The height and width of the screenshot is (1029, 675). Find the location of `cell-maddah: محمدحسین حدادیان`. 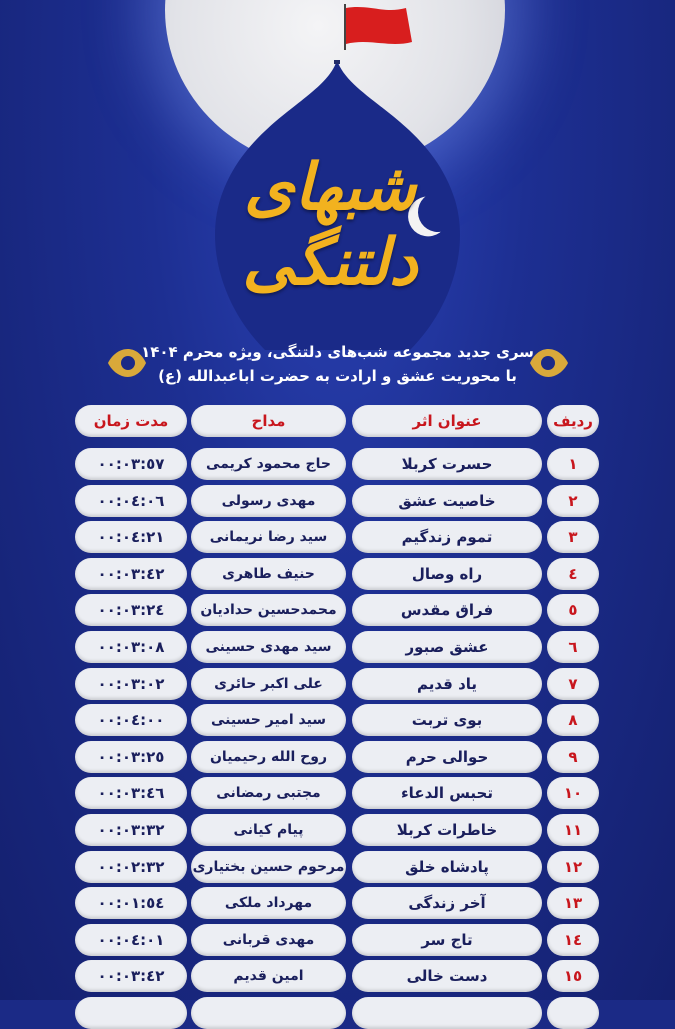

cell-maddah: محمدحسین حدادیان is located at coordinates (268, 610).